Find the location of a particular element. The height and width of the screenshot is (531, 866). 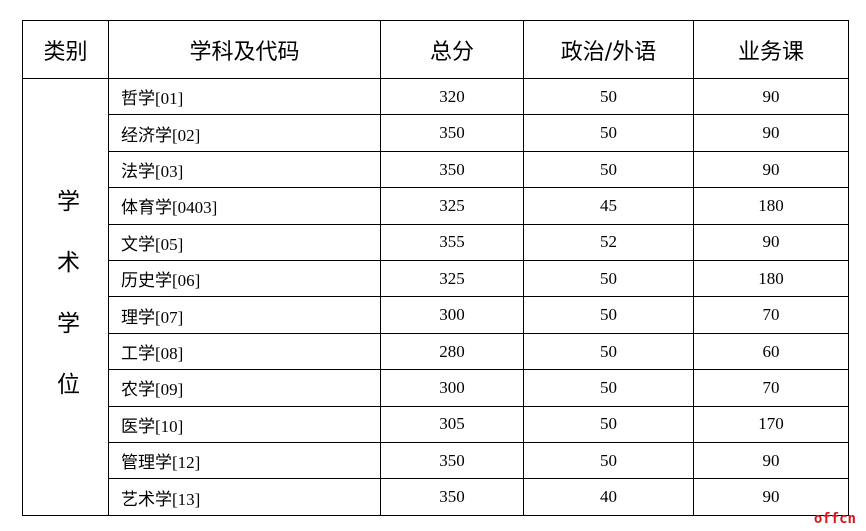

subject-cell: 农学[09] is located at coordinates (244, 388).